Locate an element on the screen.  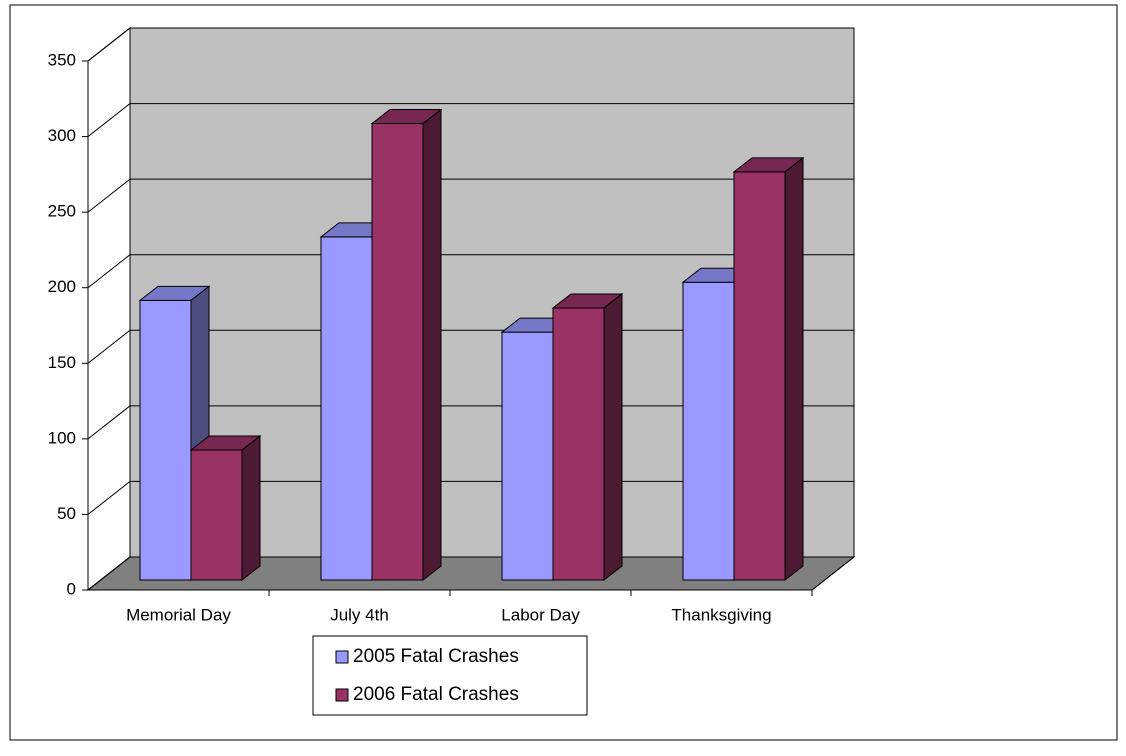
x-tick-label: Memorial Day is located at coordinates (178, 614).